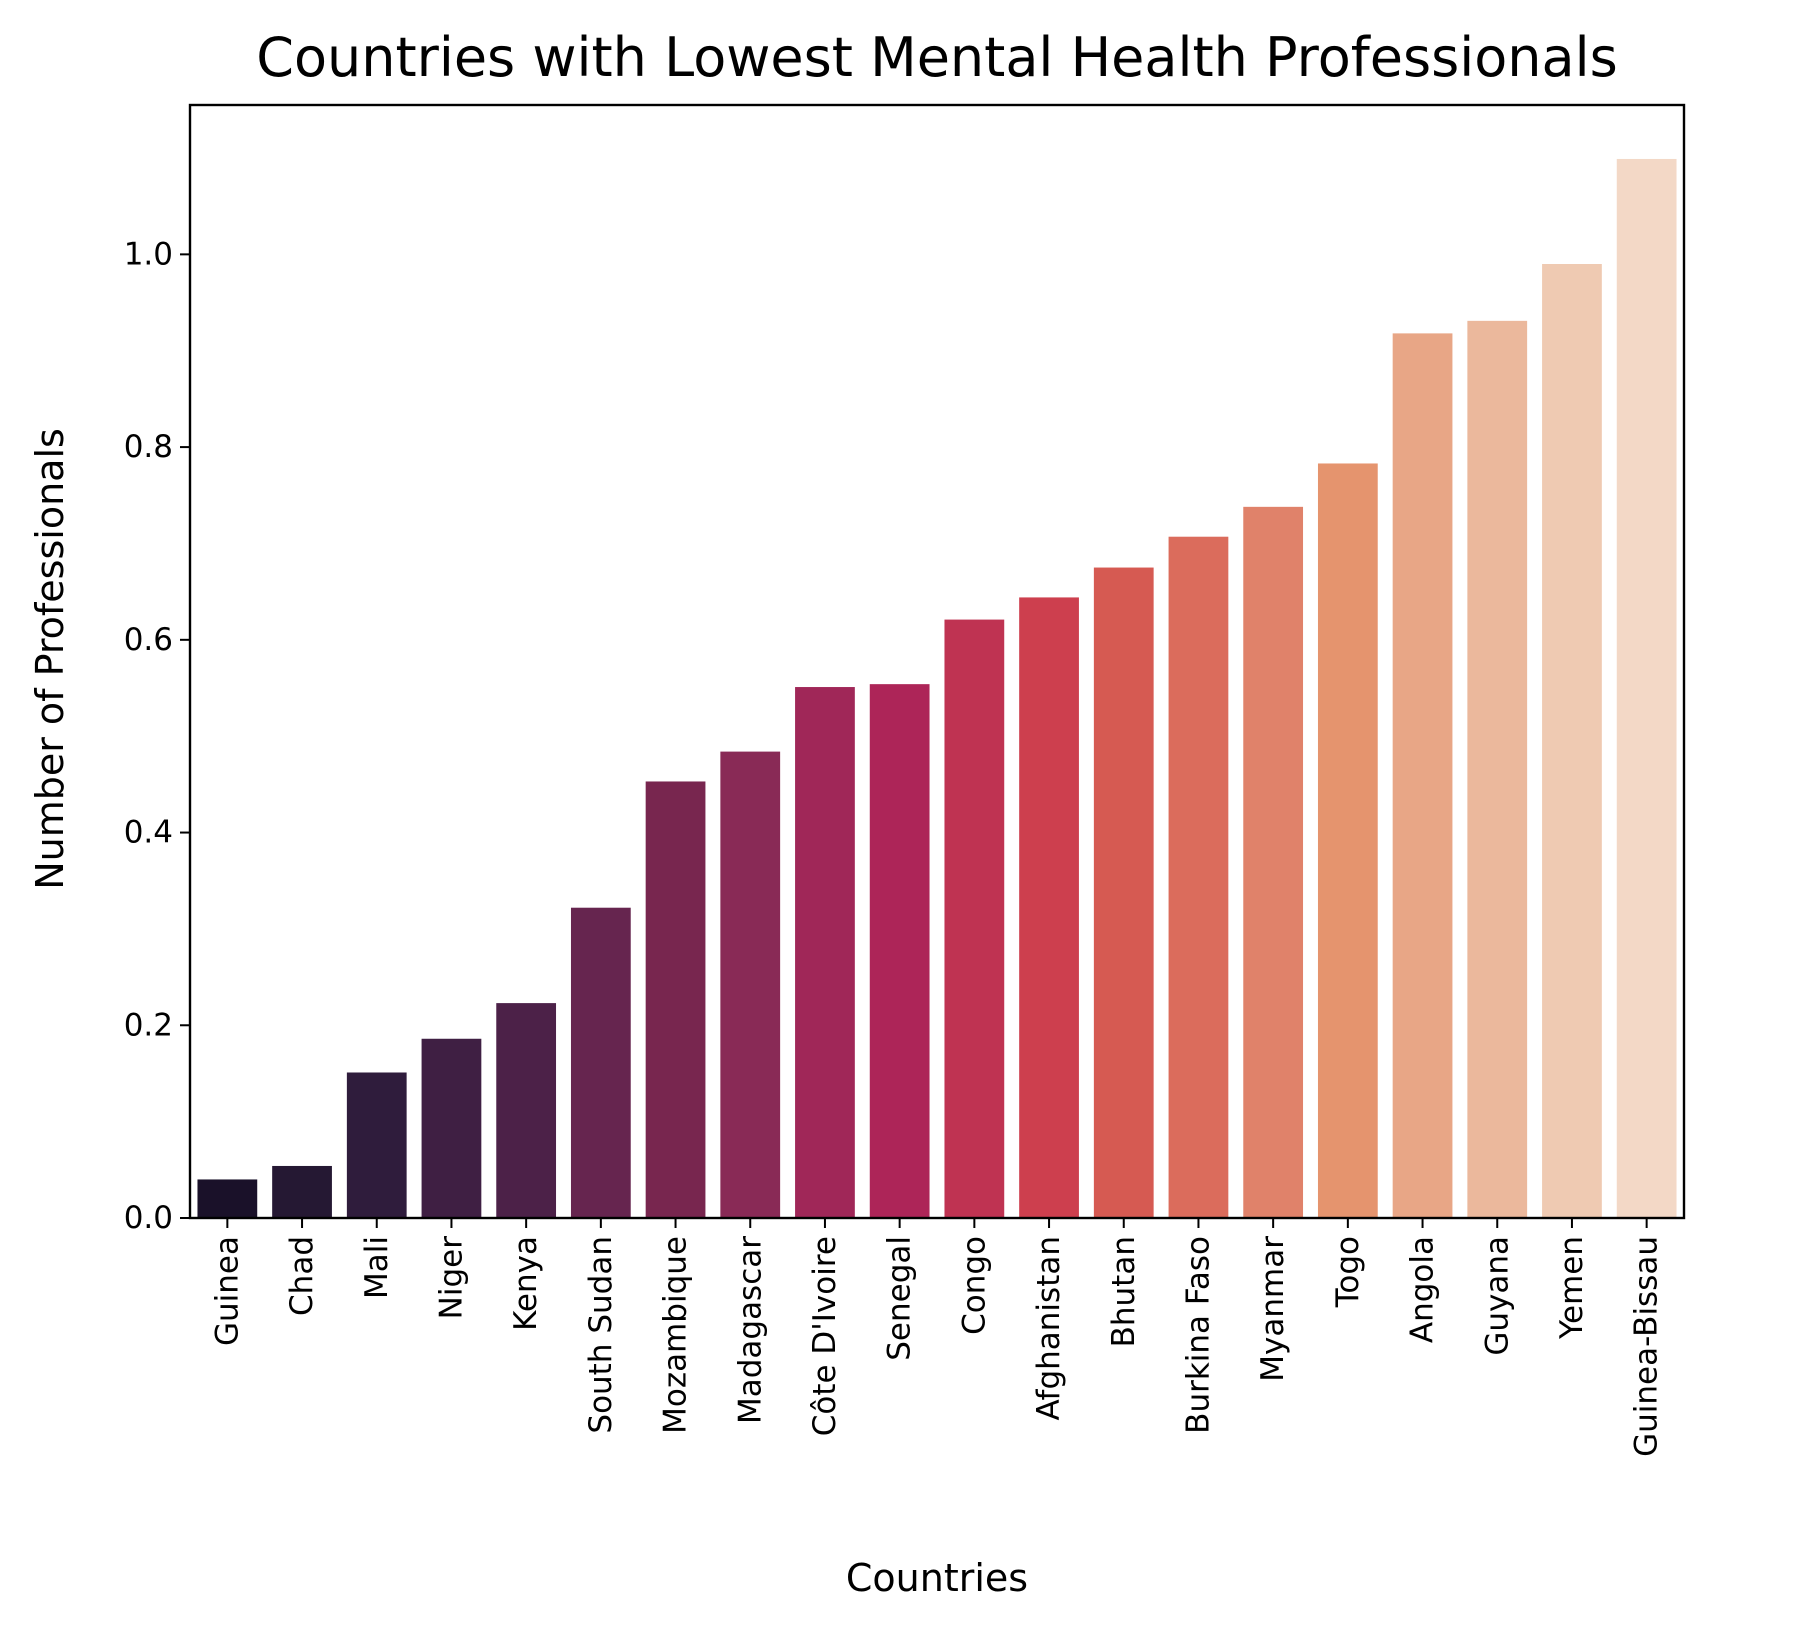 This screenshot has width=1803, height=1634. Describe the element at coordinates (1497, 1296) in the screenshot. I see `x-tick-label-17: Guyana` at that location.